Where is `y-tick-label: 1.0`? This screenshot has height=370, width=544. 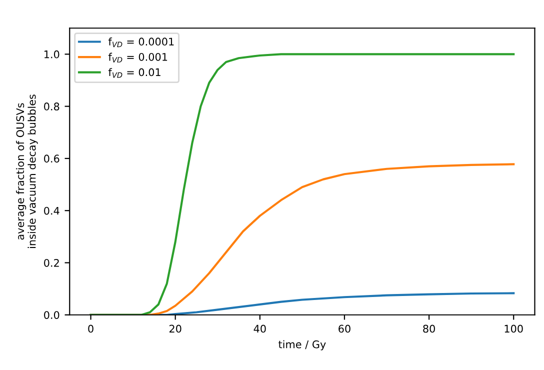
y-tick-label: 1.0 is located at coordinates (52, 54).